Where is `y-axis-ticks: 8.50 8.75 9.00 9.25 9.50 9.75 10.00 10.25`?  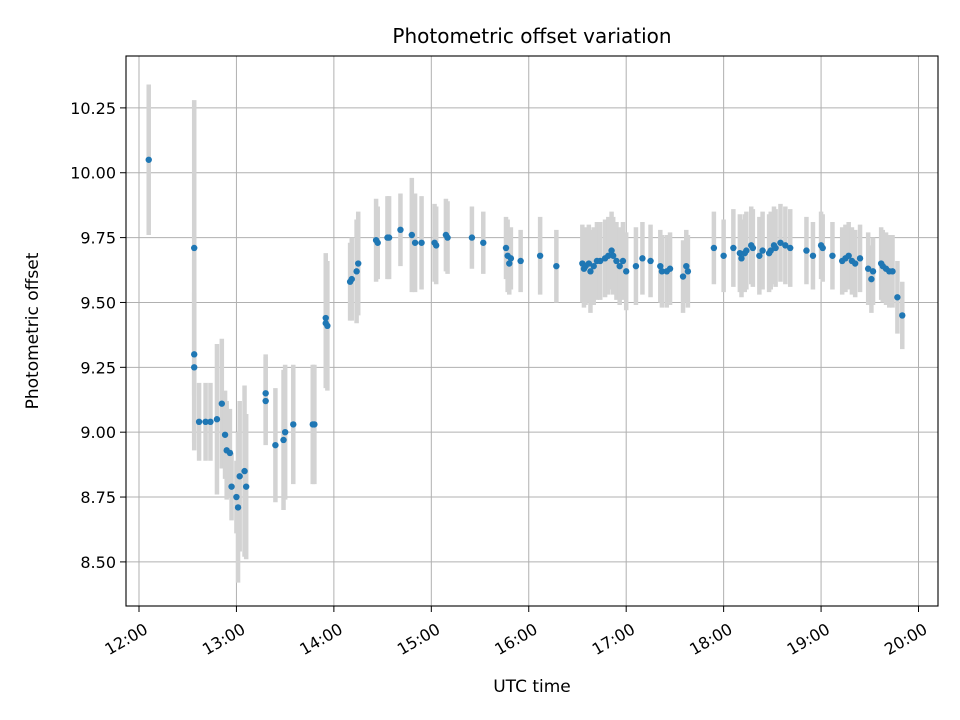 y-axis-ticks: 8.50 8.75 9.00 9.25 9.50 9.75 10.00 10.25 is located at coordinates (98, 335).